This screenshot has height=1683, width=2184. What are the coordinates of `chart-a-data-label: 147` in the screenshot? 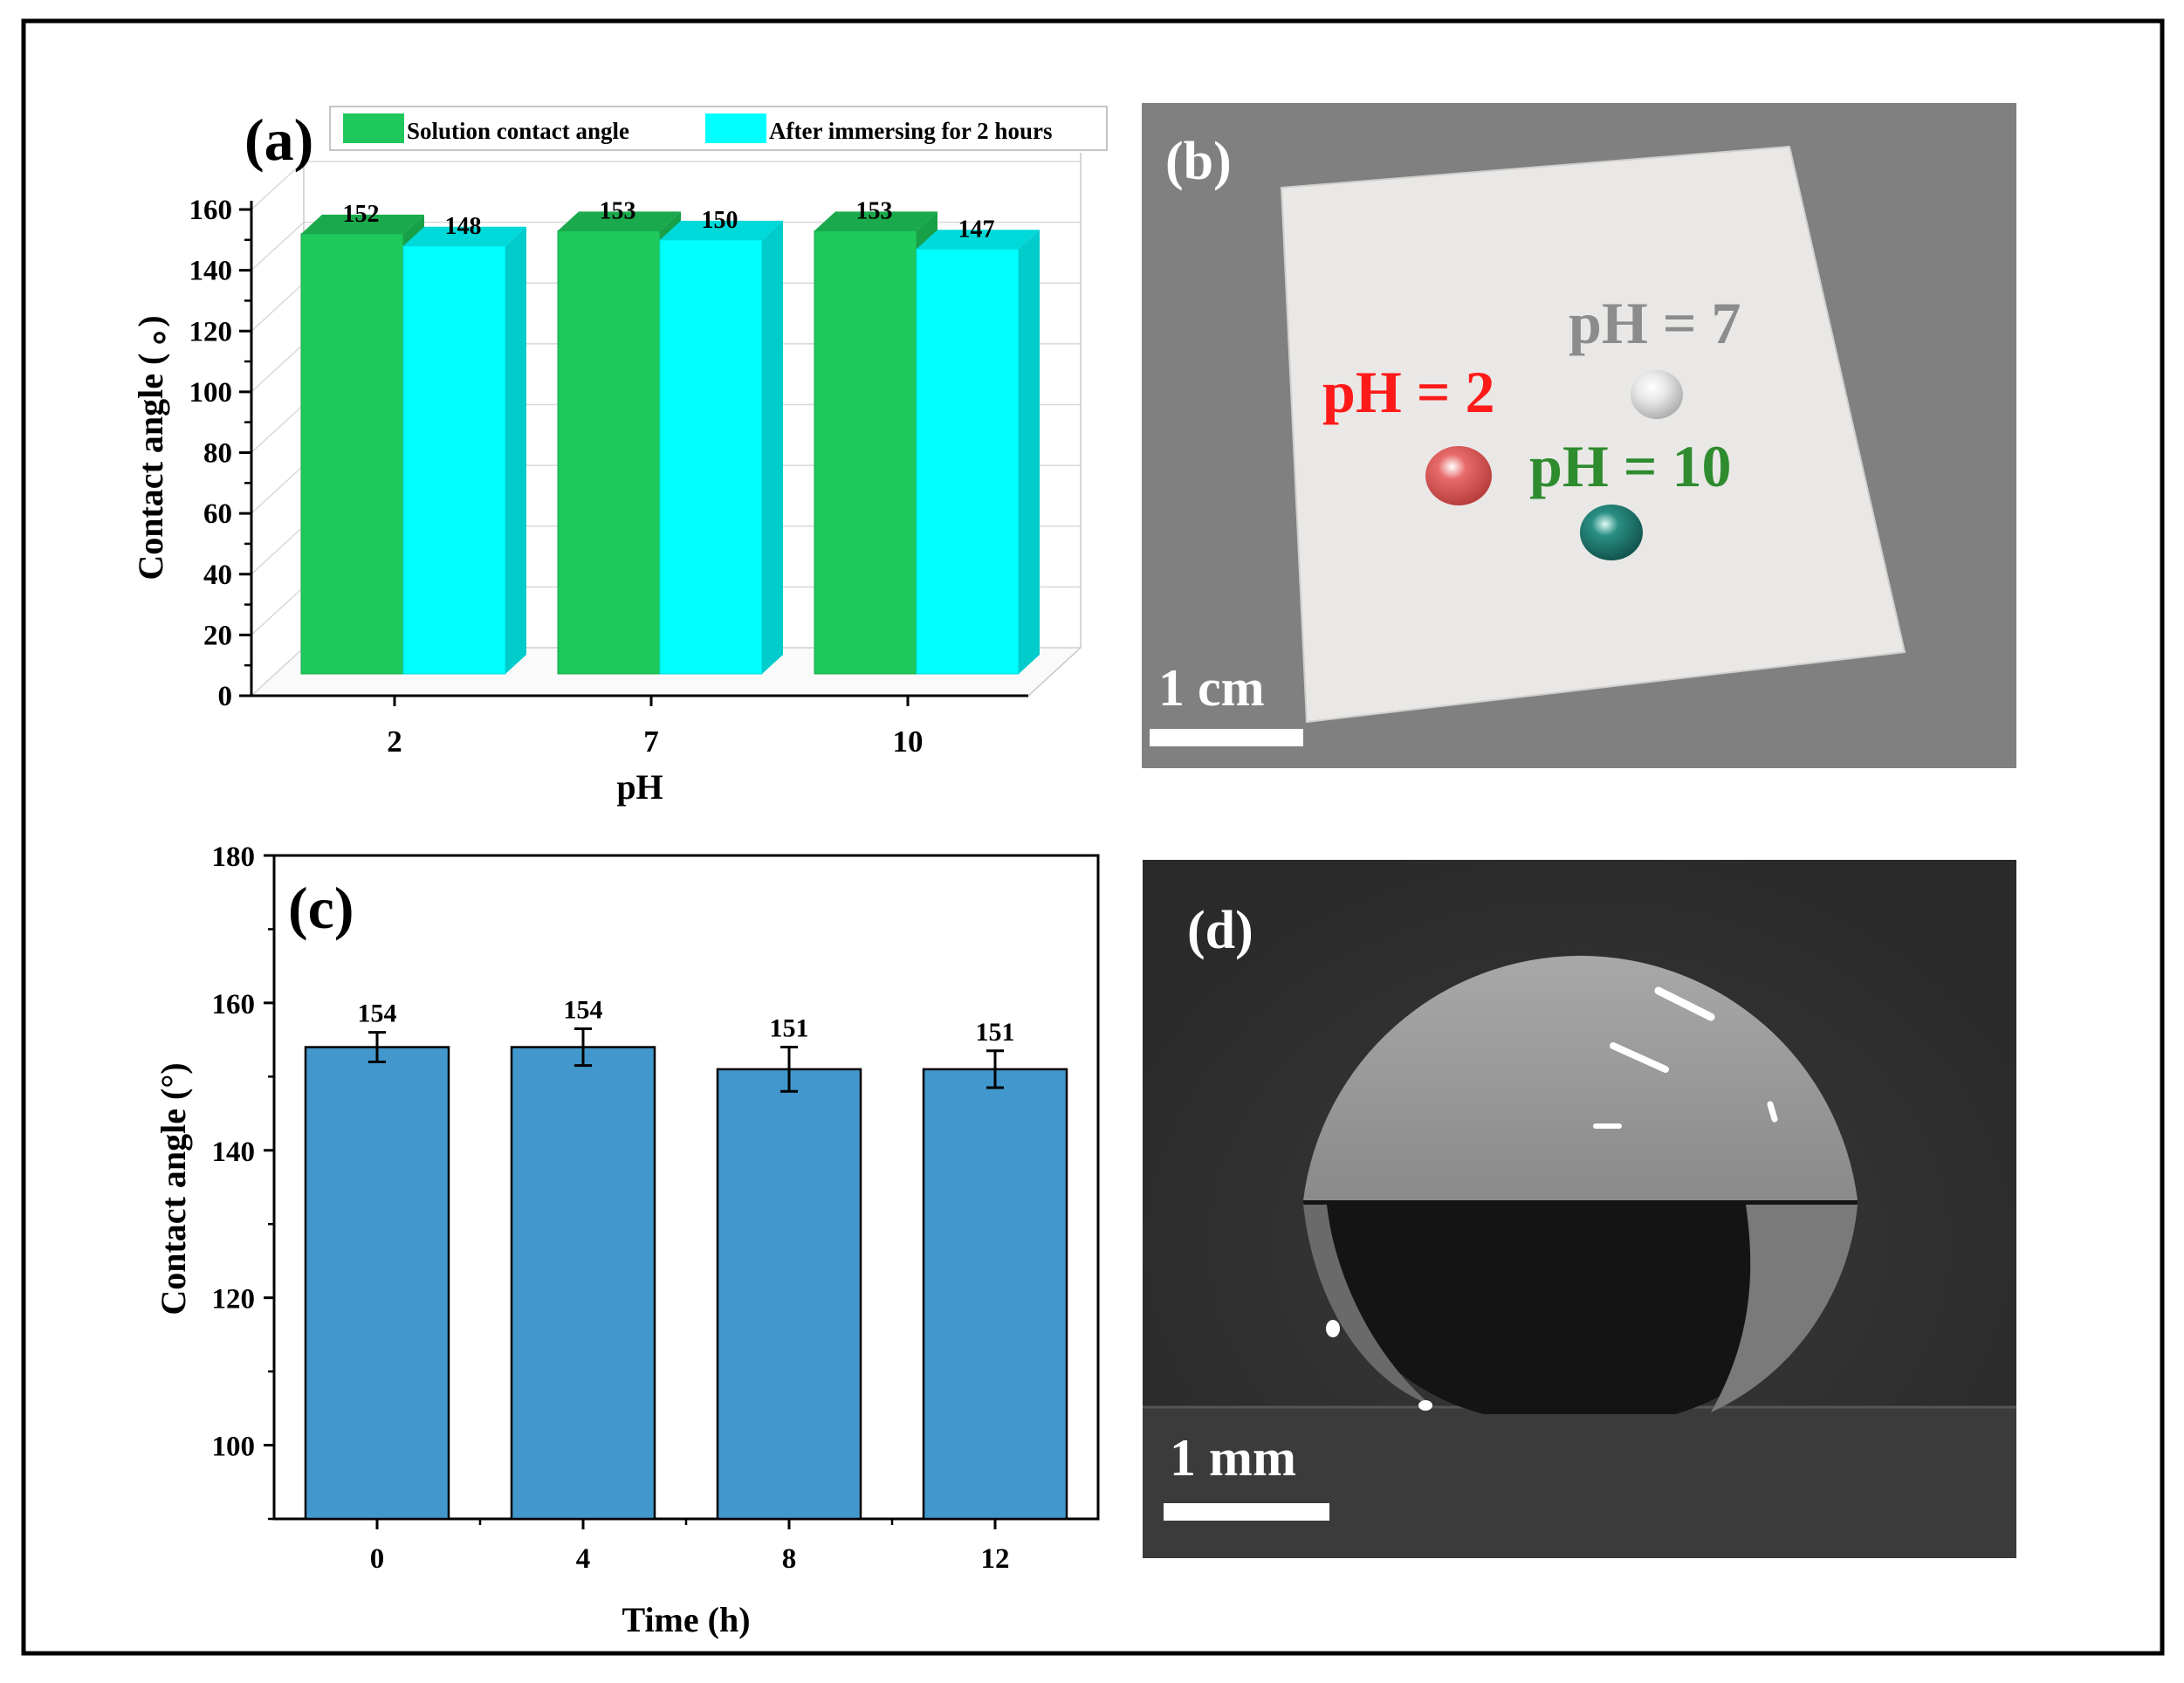 It's located at (976, 230).